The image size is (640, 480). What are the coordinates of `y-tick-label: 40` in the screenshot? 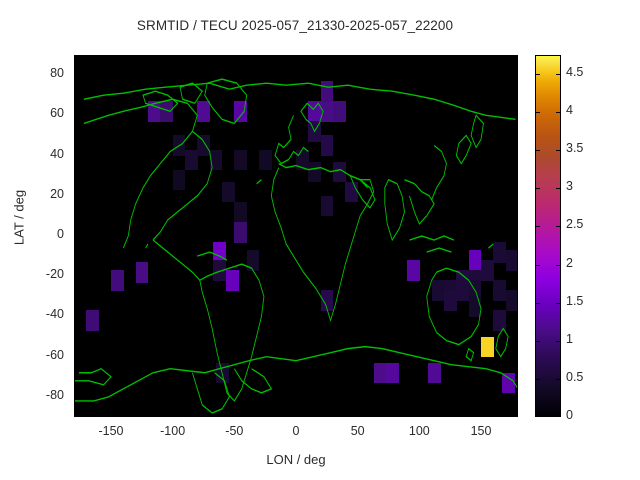 It's located at (57, 153).